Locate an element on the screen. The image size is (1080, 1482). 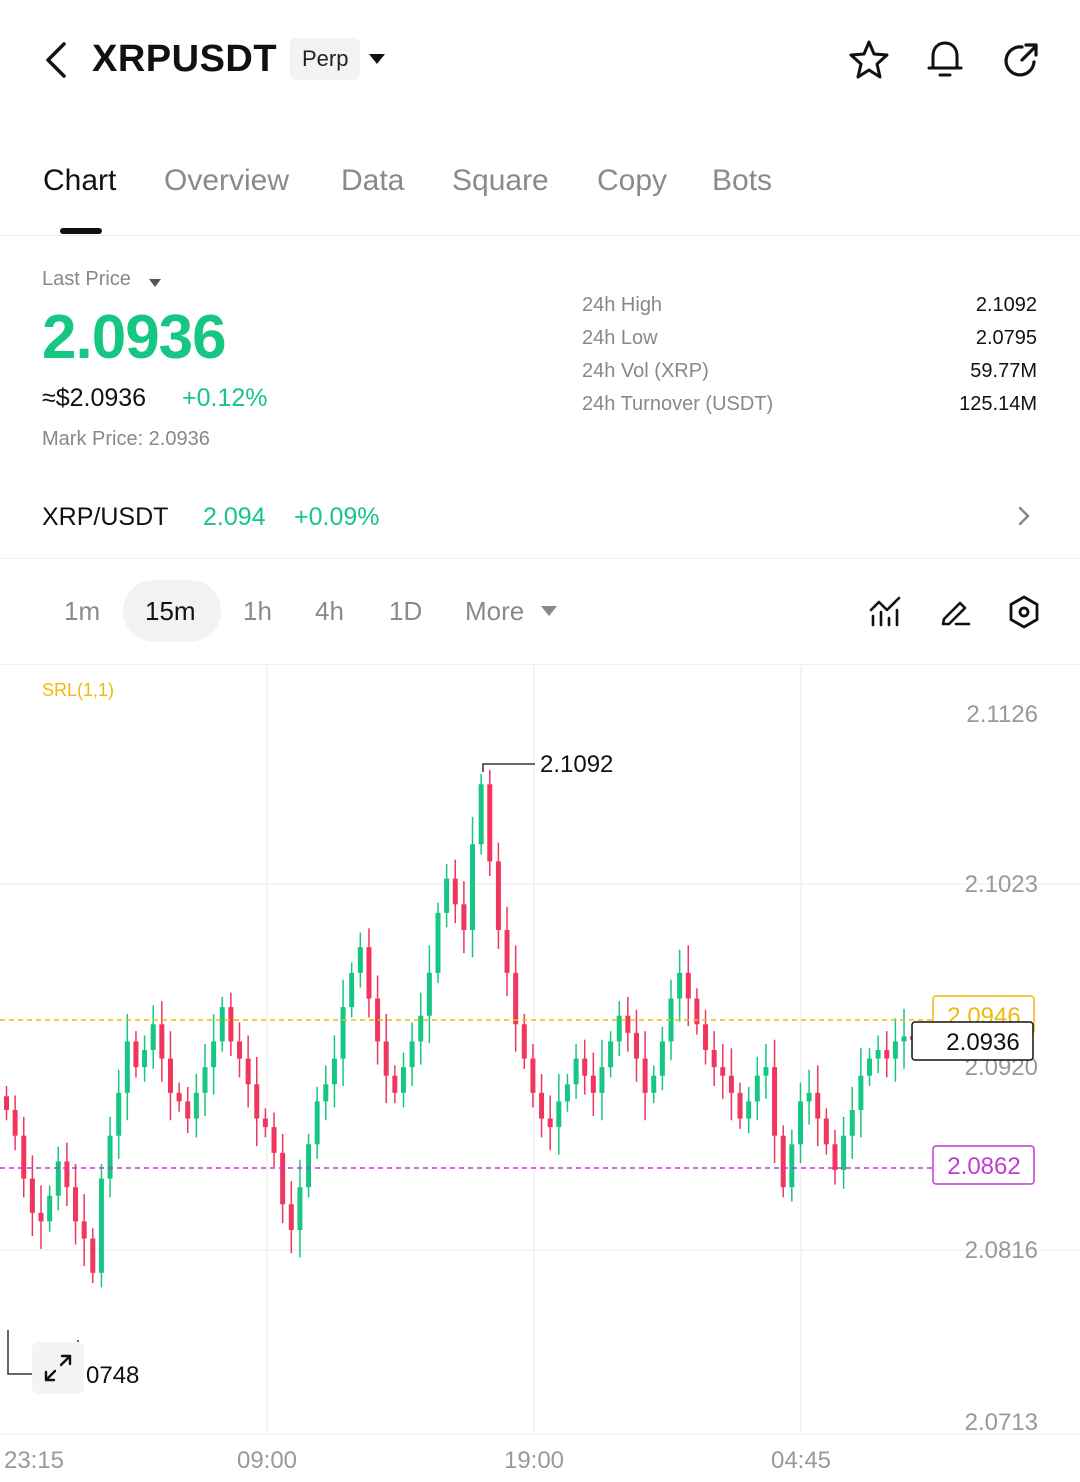
last-price-label: Last Price is located at coordinates (86, 279).